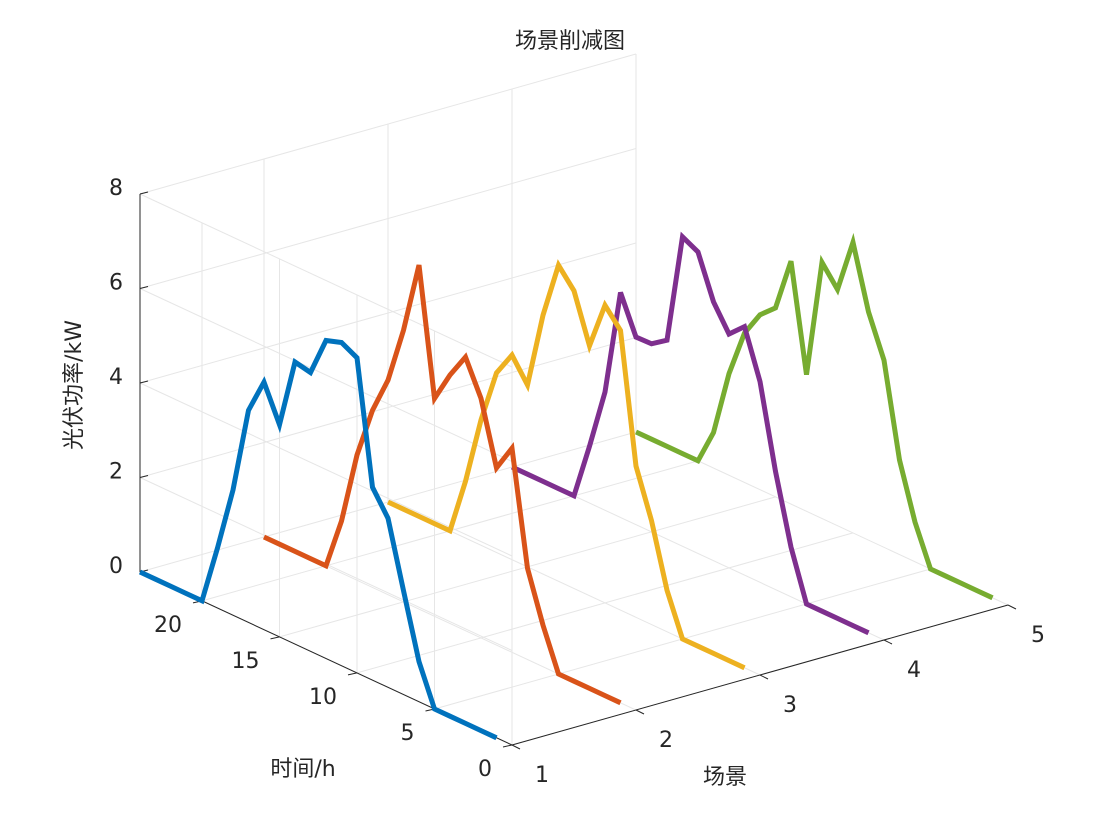 The width and height of the screenshot is (1111, 836). Describe the element at coordinates (790, 705) in the screenshot. I see `x-tick-label: 3` at that location.